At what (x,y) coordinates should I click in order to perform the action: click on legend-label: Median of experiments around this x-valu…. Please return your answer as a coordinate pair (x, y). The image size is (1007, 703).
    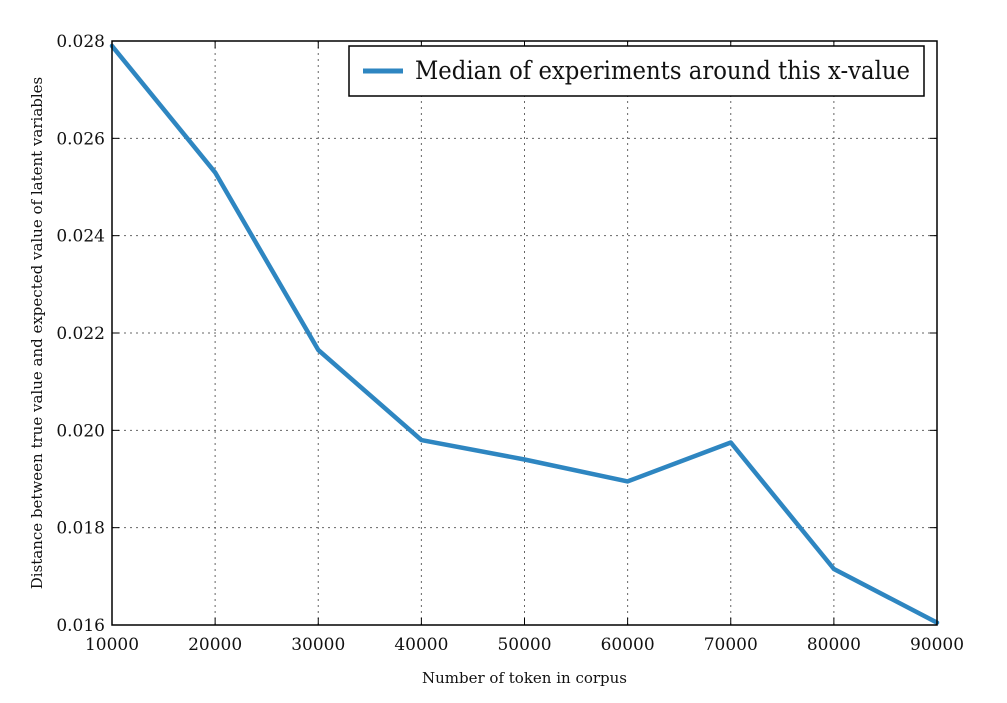
    Looking at the image, I should click on (662, 70).